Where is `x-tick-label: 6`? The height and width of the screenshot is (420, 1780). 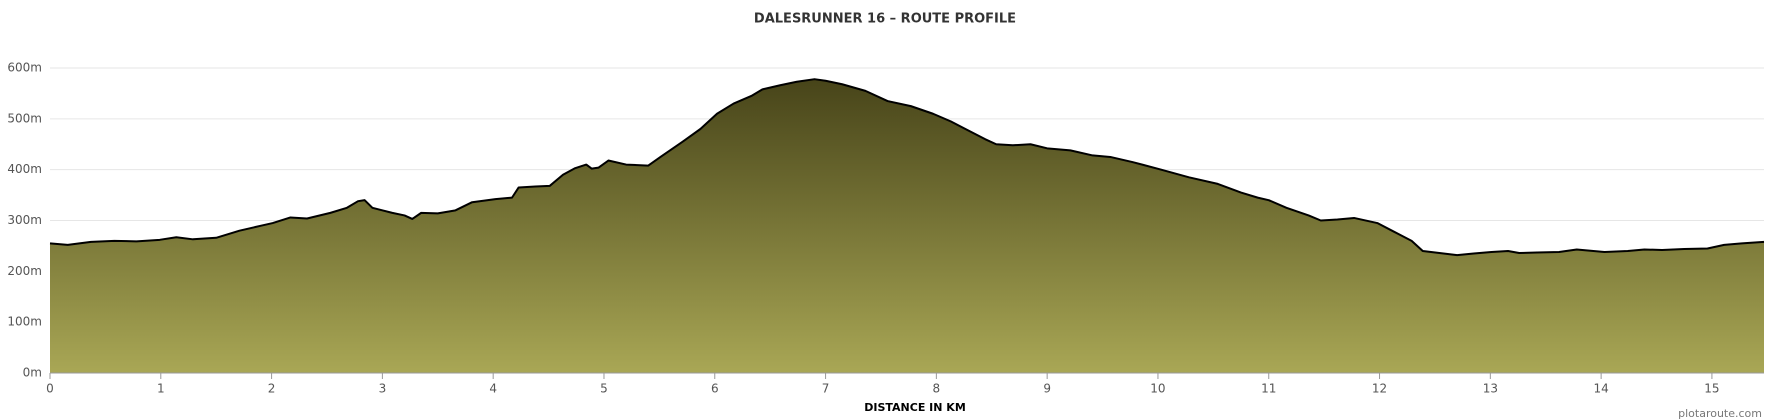 x-tick-label: 6 is located at coordinates (715, 389).